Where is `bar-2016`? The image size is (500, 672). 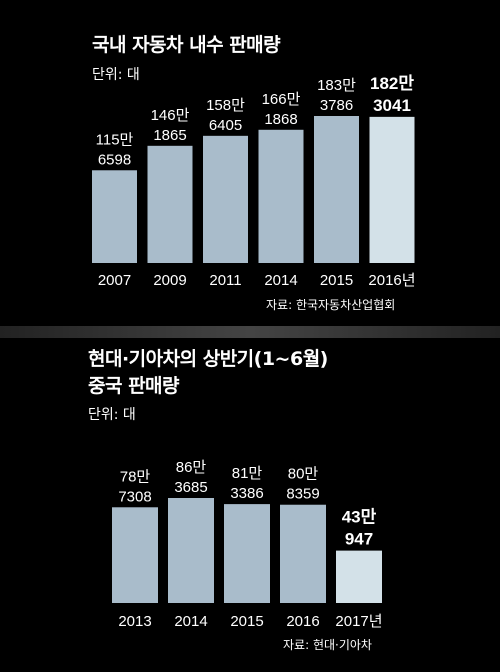
bar-2016 is located at coordinates (303, 553).